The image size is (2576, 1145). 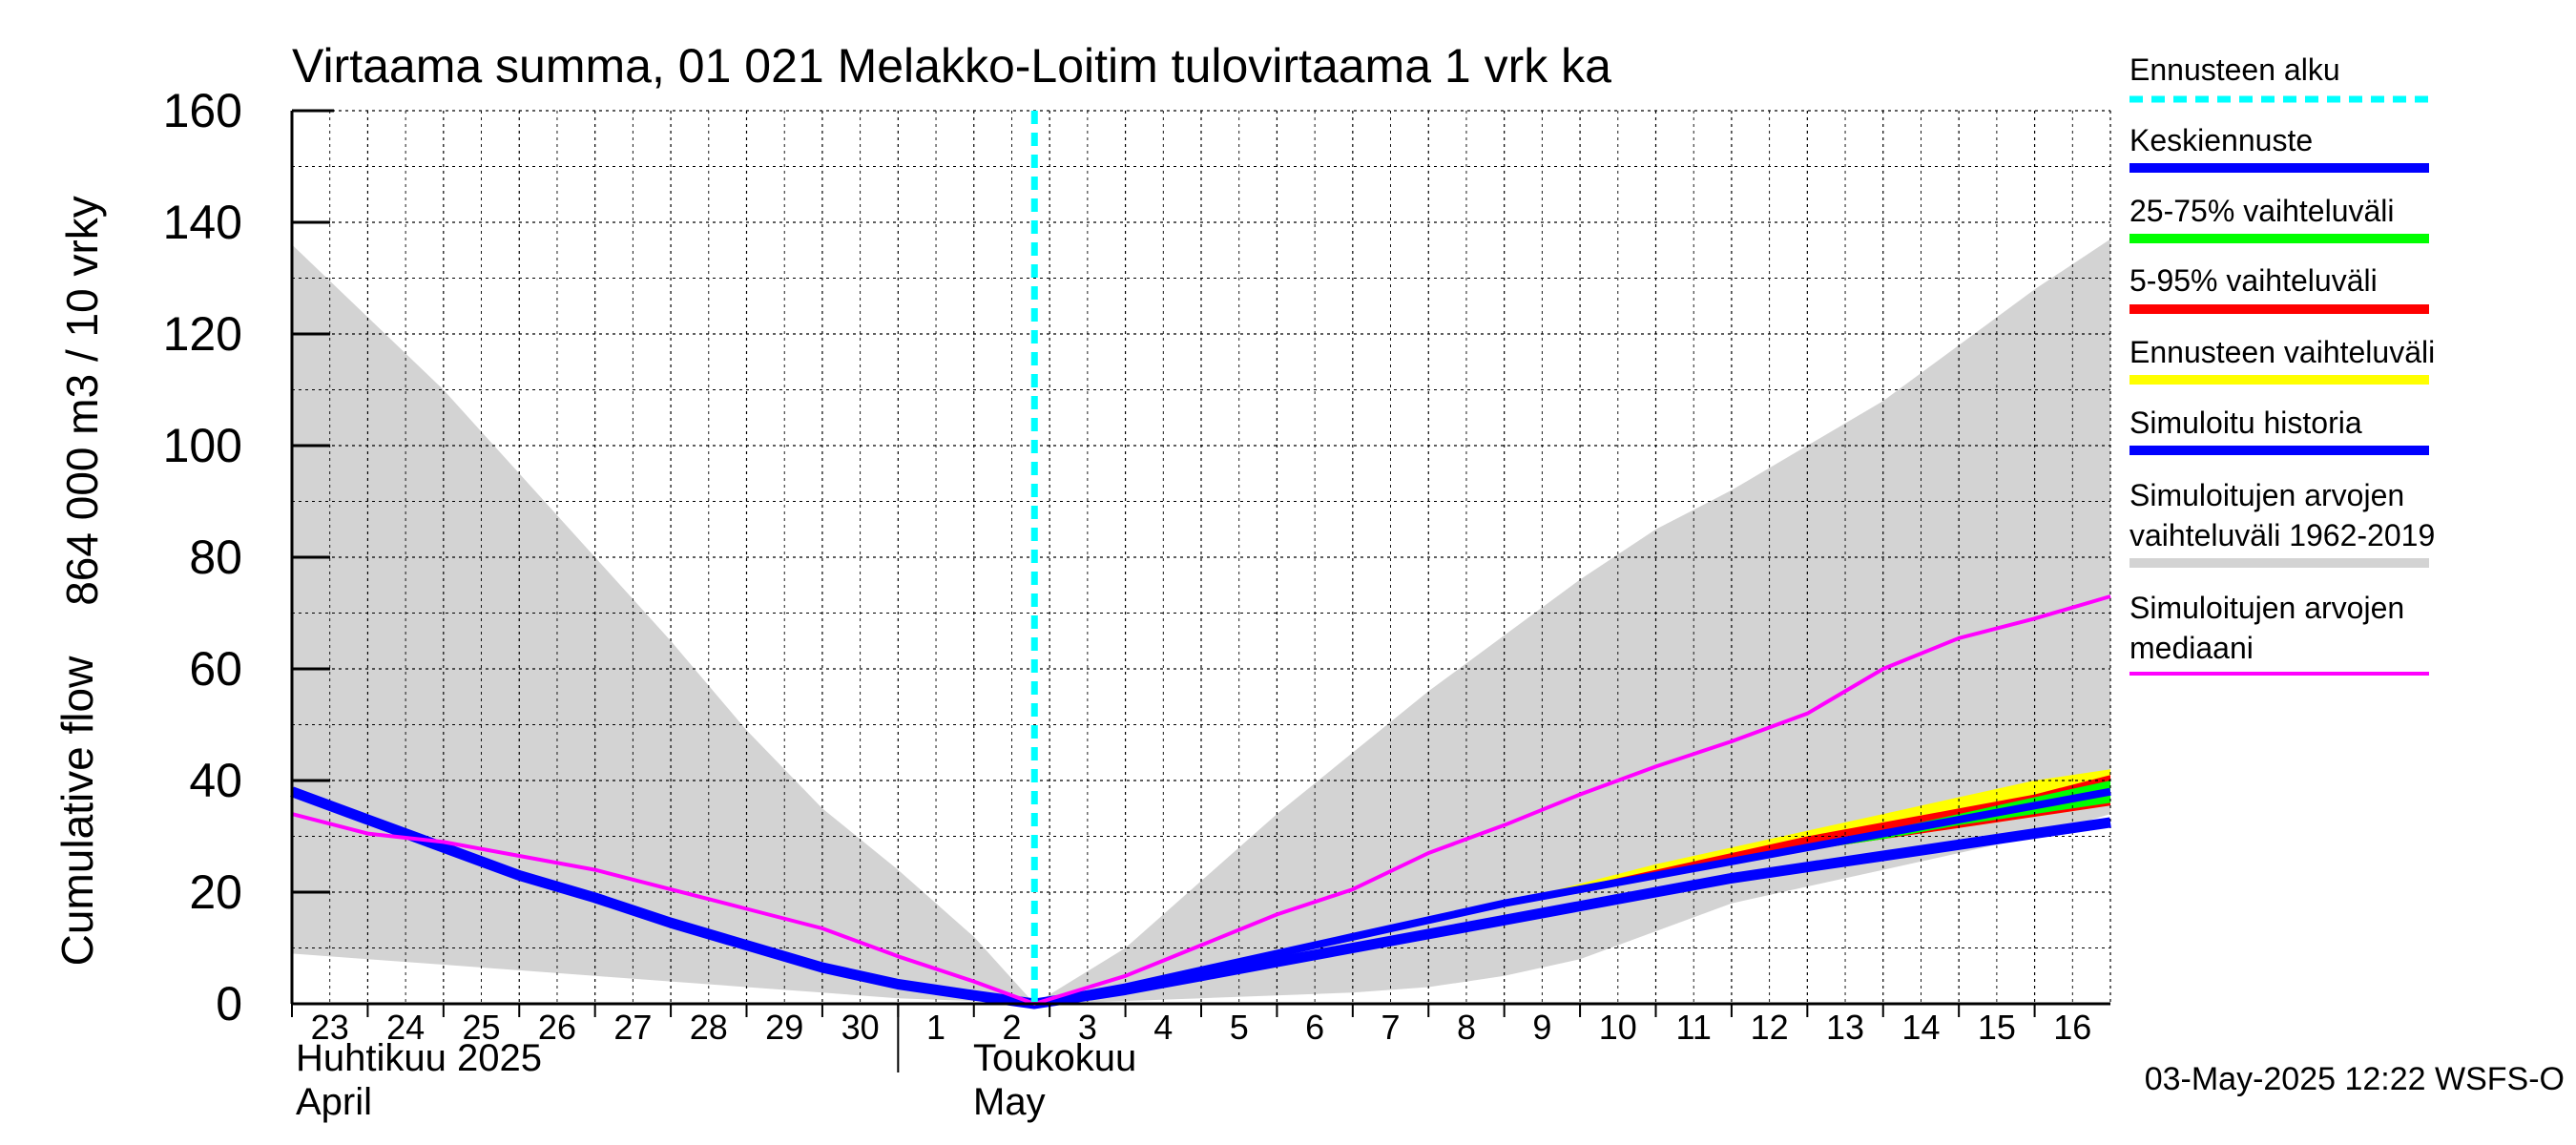 I want to click on y-tick-label: 120, so click(x=202, y=334).